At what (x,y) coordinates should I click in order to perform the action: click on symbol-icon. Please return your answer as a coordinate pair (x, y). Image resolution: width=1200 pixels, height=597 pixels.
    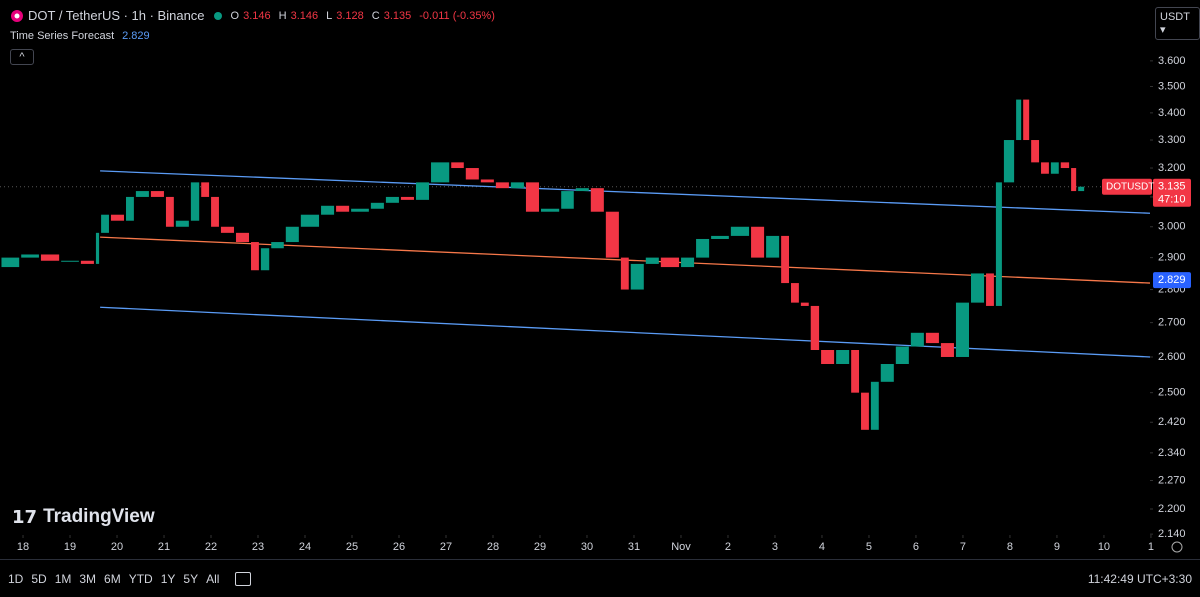
    Looking at the image, I should click on (17, 15).